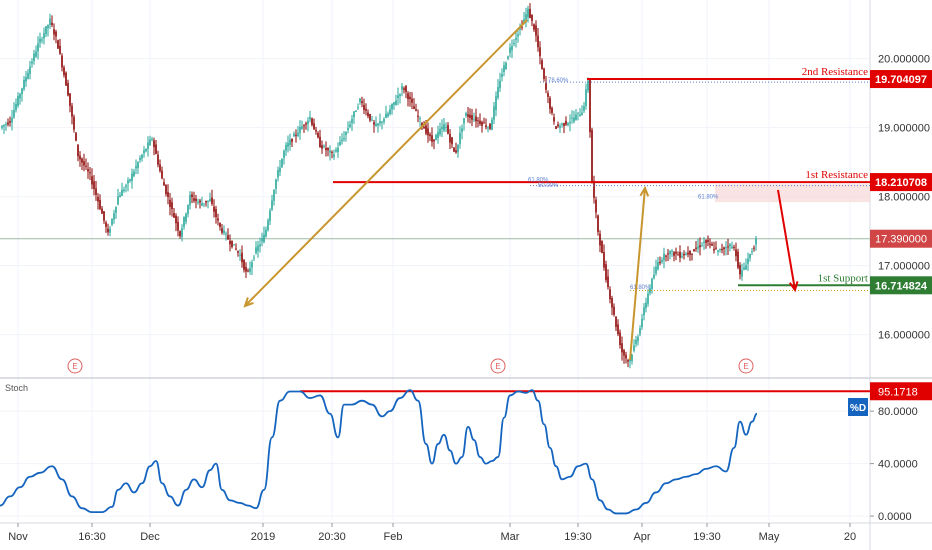  I want to click on time-tick-label: May, so click(769, 537).